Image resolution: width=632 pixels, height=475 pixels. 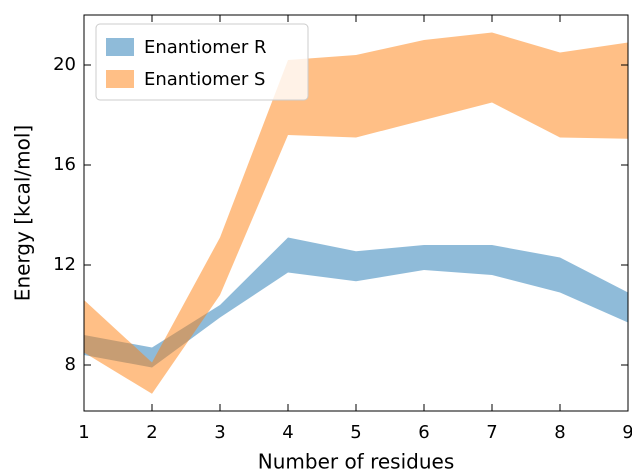 I want to click on y-tick-label: 8, so click(x=70, y=364).